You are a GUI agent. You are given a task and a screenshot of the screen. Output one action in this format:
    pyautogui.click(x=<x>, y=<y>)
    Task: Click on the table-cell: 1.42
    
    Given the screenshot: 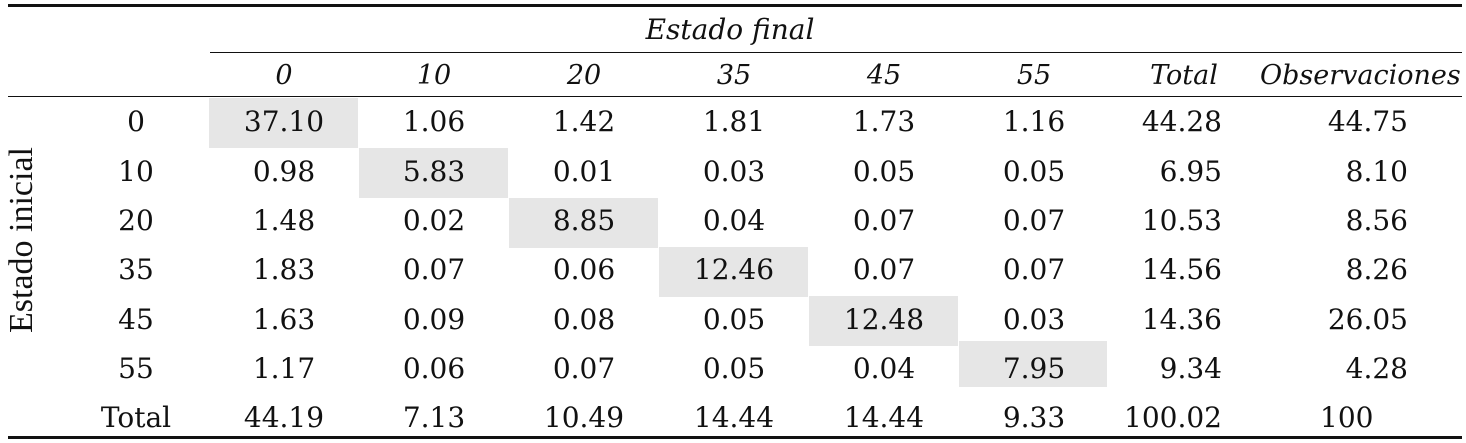 What is the action you would take?
    pyautogui.click(x=584, y=121)
    